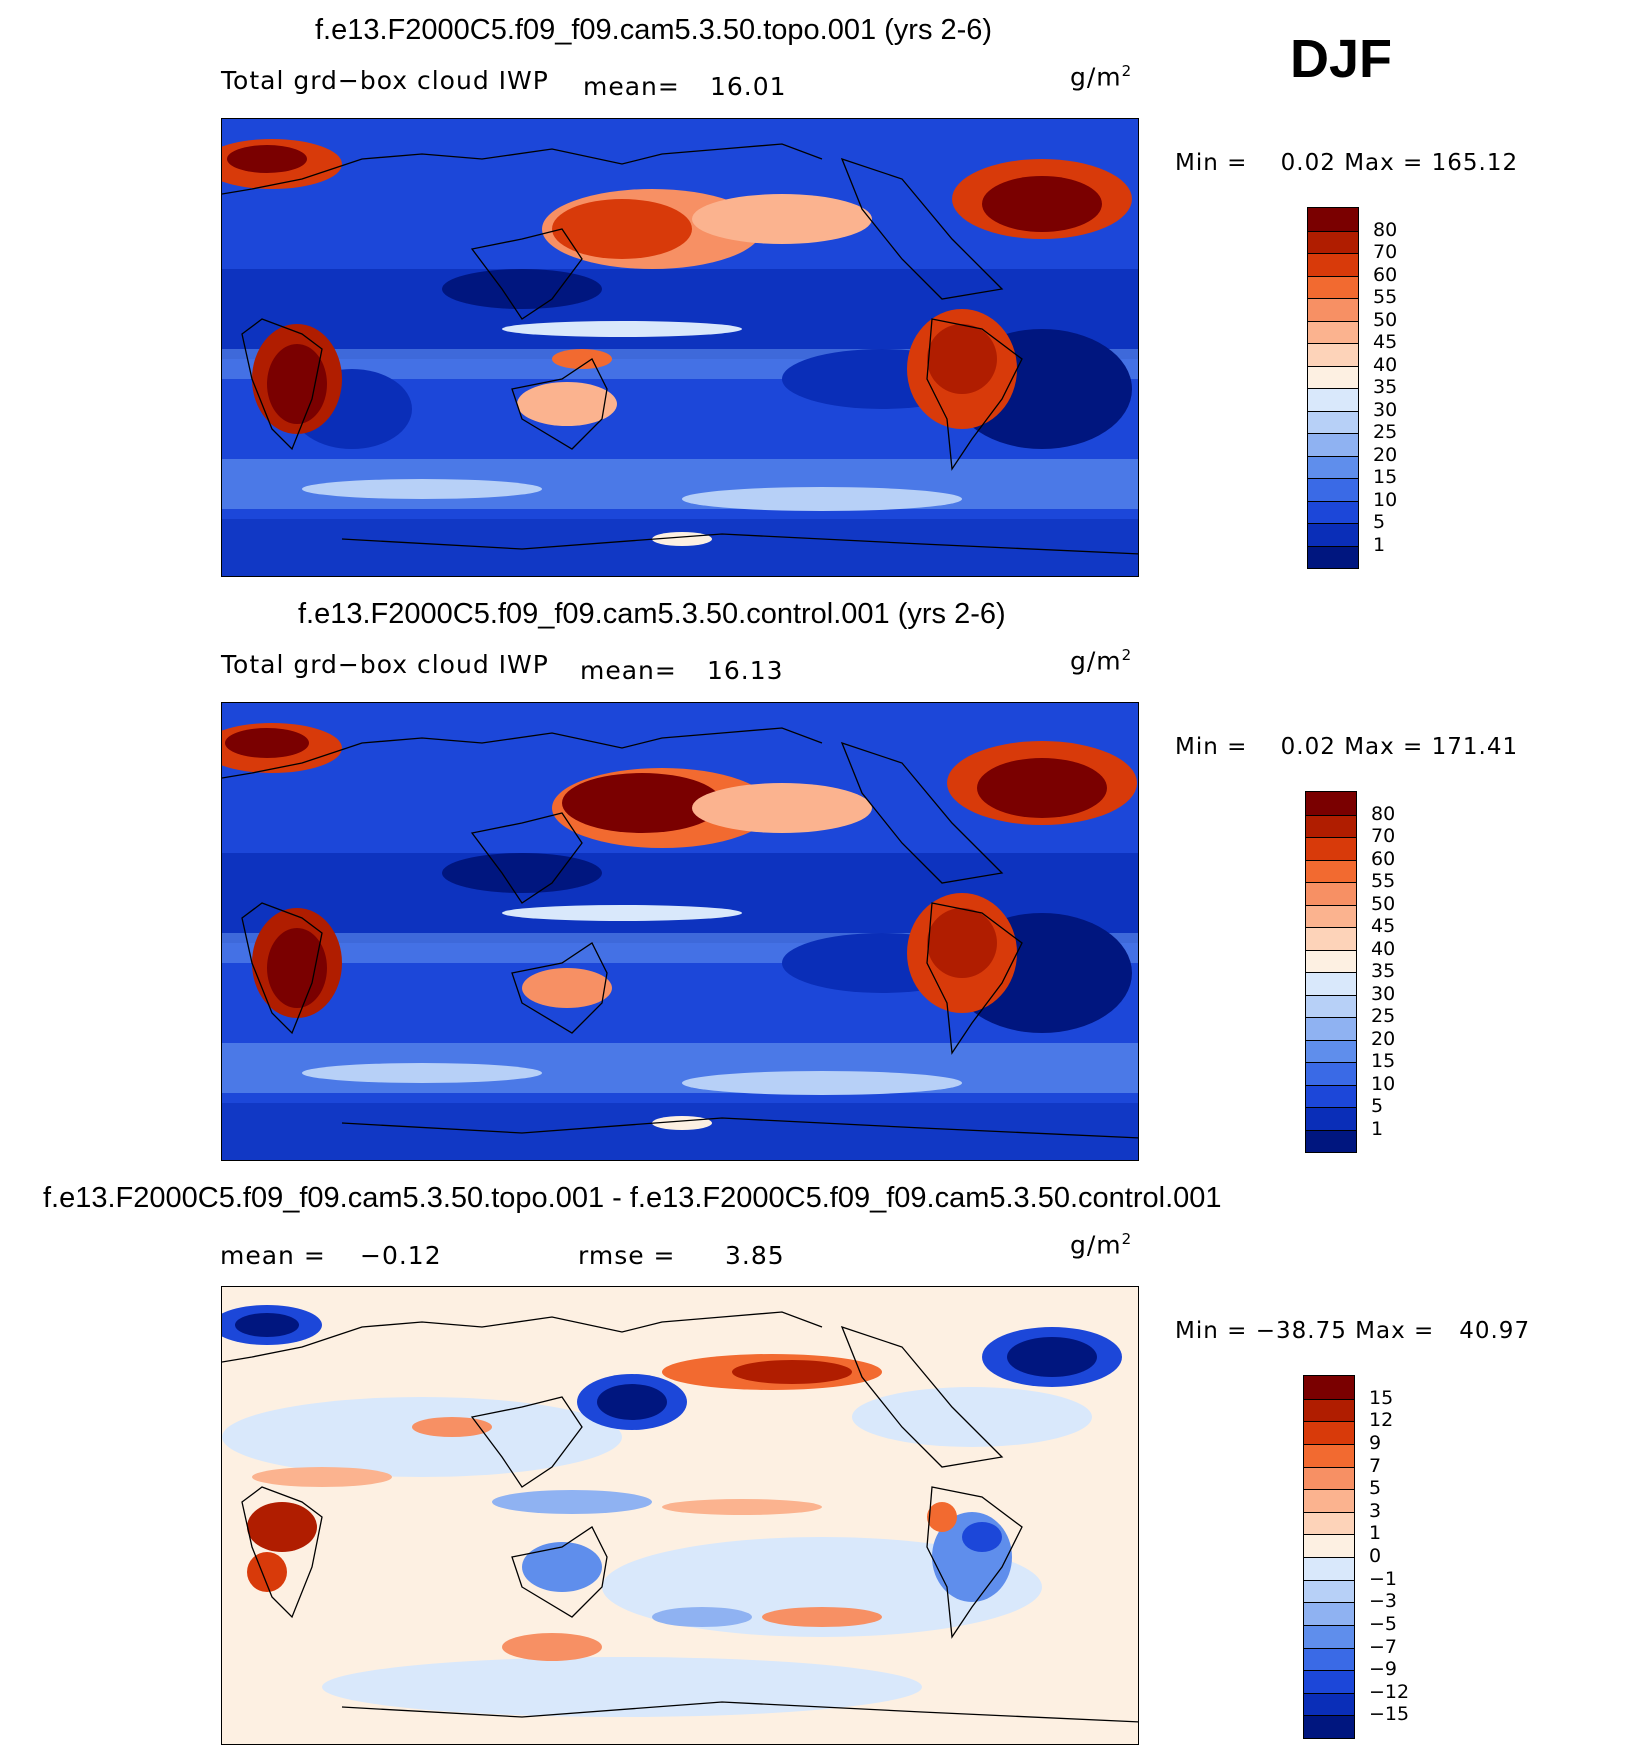  Describe the element at coordinates (1301, 1331) in the screenshot. I see `panel3-min-value: −38.75` at that location.